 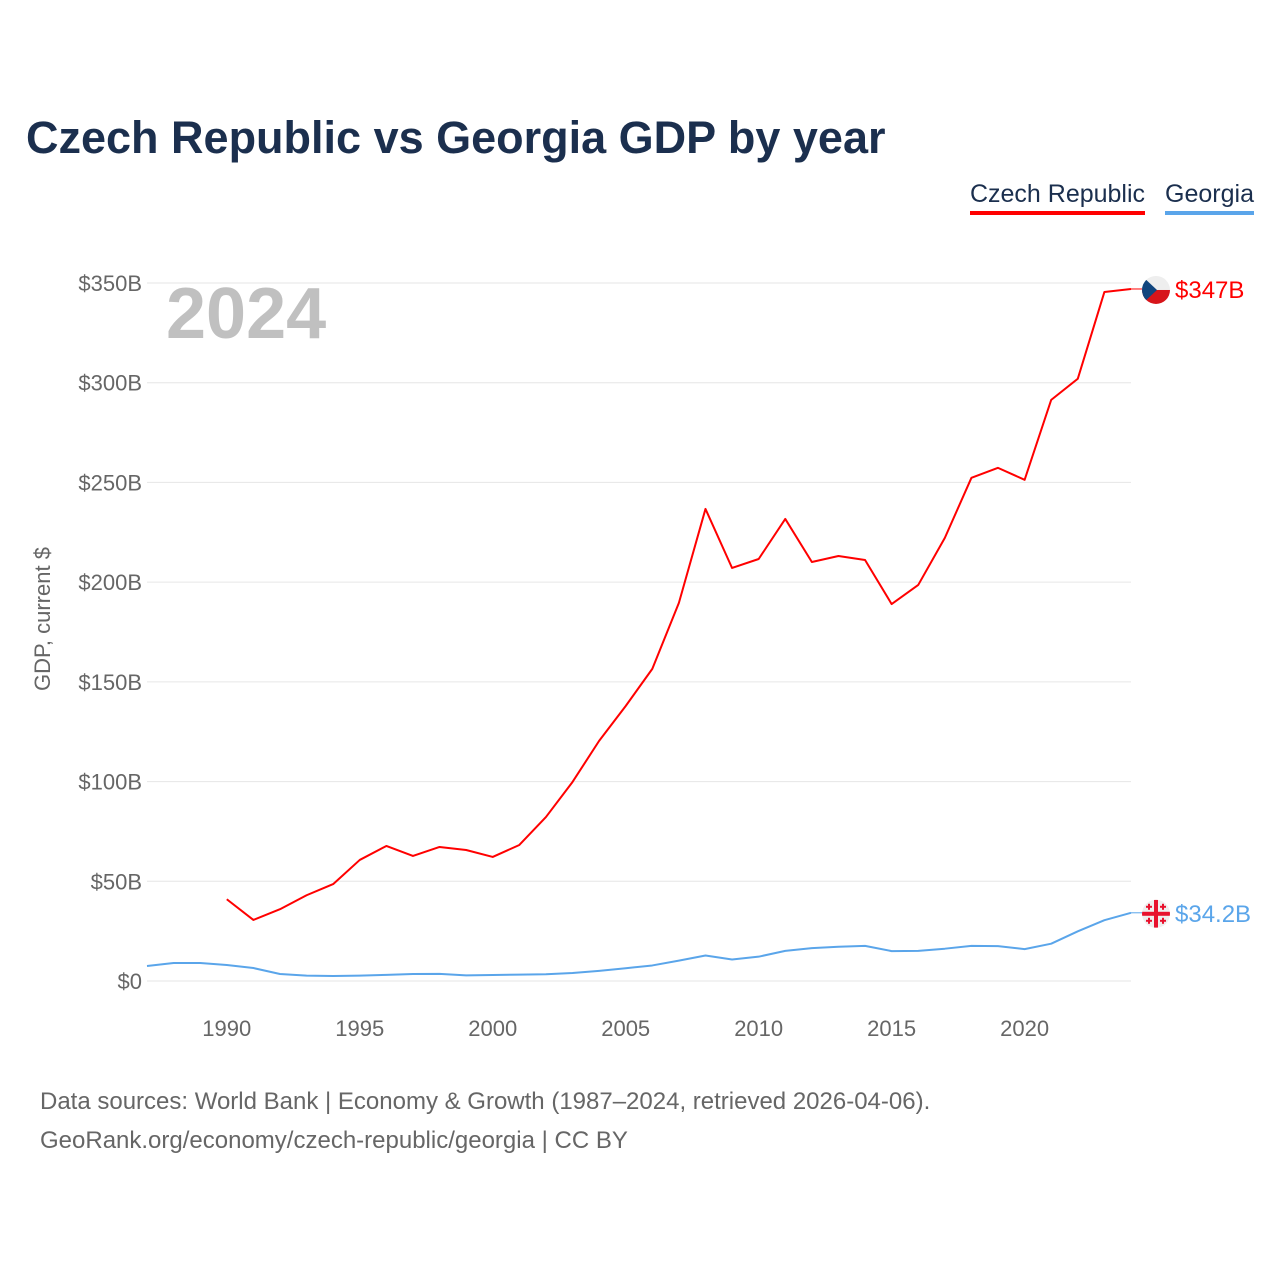 What do you see at coordinates (456, 137) in the screenshot?
I see `chart-title: Czech Republic vs Georgia GDP by year` at bounding box center [456, 137].